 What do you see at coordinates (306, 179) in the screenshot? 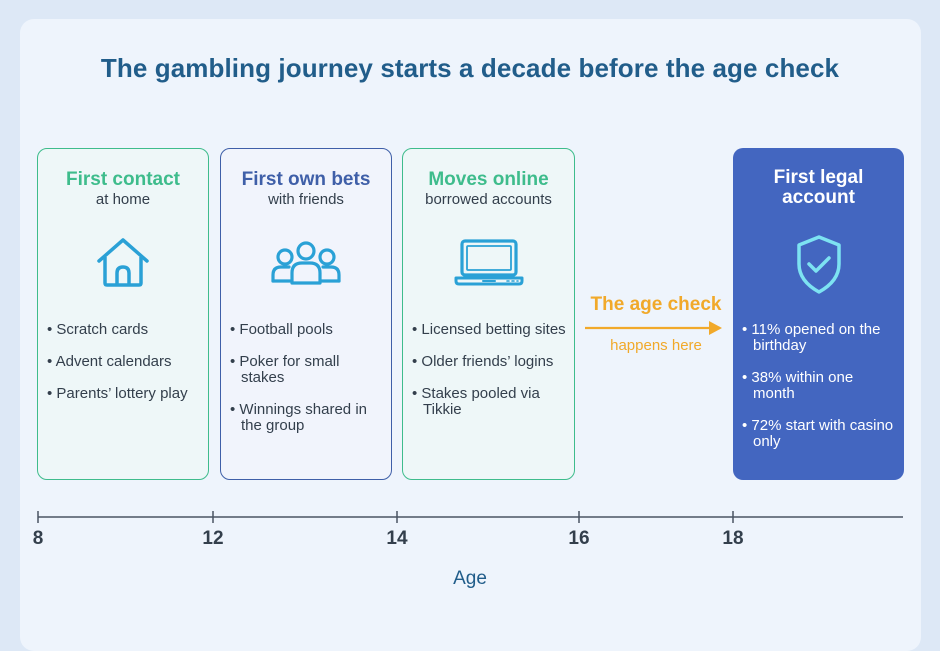
I see `stage-title: First own bets` at bounding box center [306, 179].